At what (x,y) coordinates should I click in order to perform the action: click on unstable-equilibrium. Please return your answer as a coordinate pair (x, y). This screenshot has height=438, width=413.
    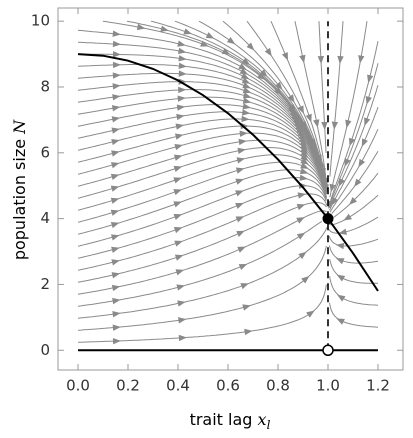
    Looking at the image, I should click on (328, 350).